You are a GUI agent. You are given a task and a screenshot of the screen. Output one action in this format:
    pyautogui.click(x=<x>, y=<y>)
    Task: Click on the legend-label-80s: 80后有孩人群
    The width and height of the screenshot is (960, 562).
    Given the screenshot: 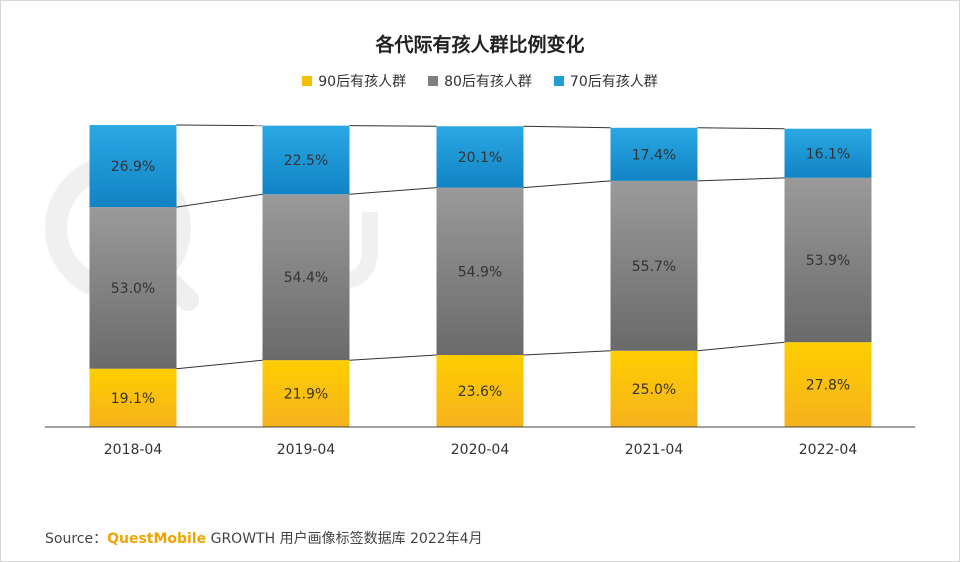 What is the action you would take?
    pyautogui.click(x=488, y=82)
    